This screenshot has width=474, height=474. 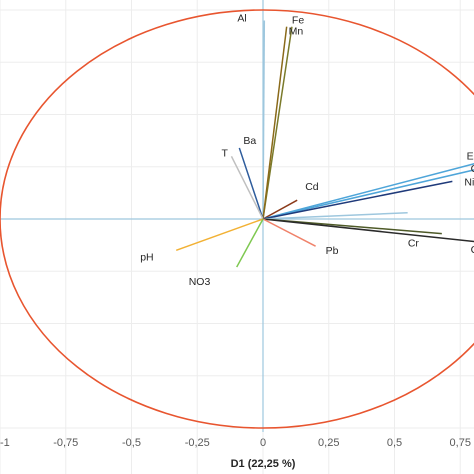 I want to click on vector-ph, so click(x=219, y=235).